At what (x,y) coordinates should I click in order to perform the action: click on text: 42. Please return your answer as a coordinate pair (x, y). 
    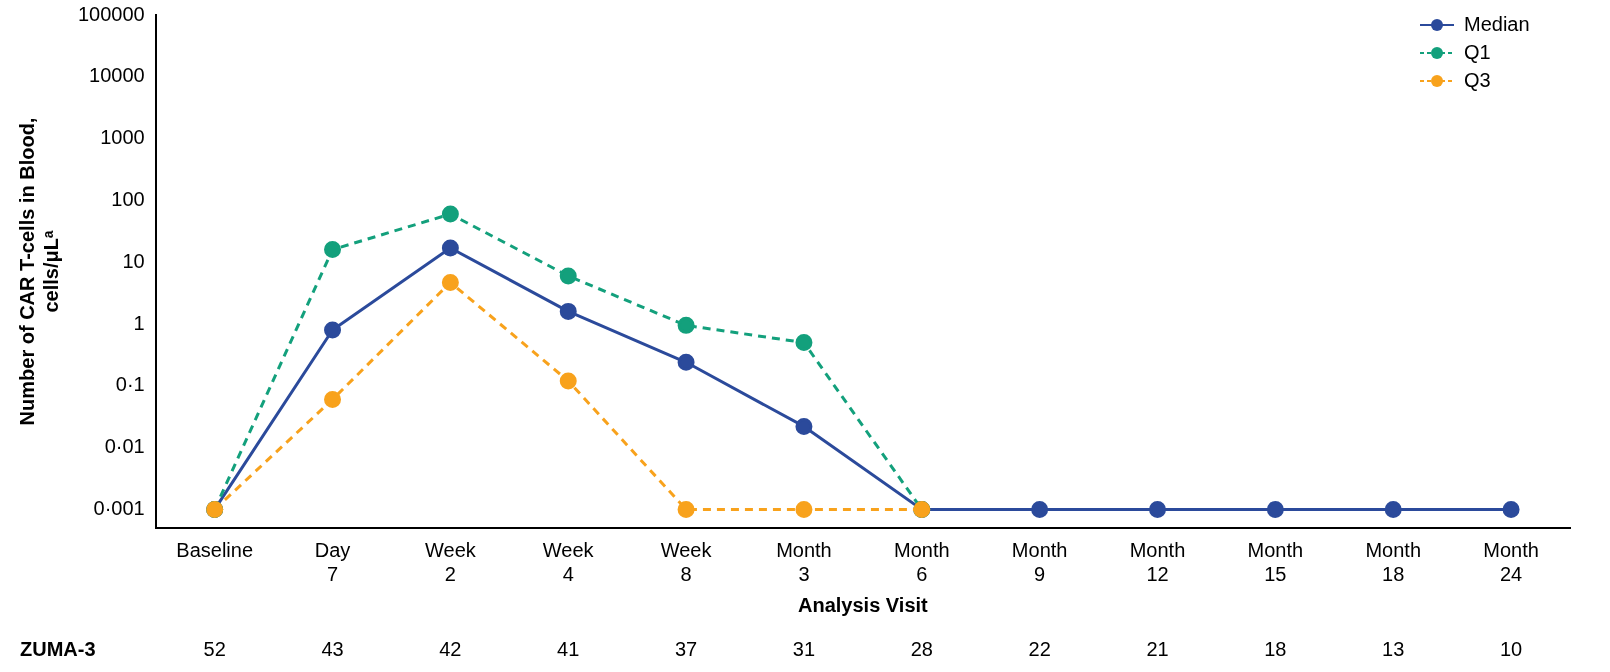
    Looking at the image, I should click on (450, 648).